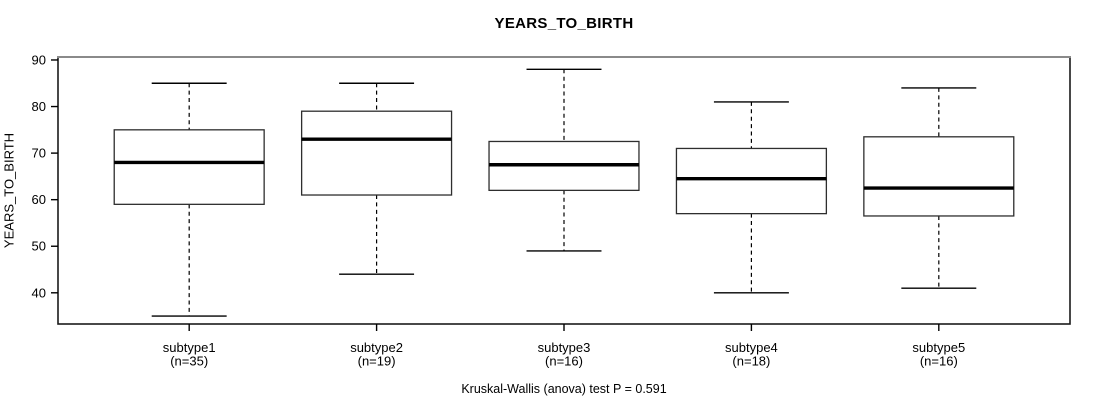  What do you see at coordinates (39, 292) in the screenshot?
I see `y-axis-tick-label: 40` at bounding box center [39, 292].